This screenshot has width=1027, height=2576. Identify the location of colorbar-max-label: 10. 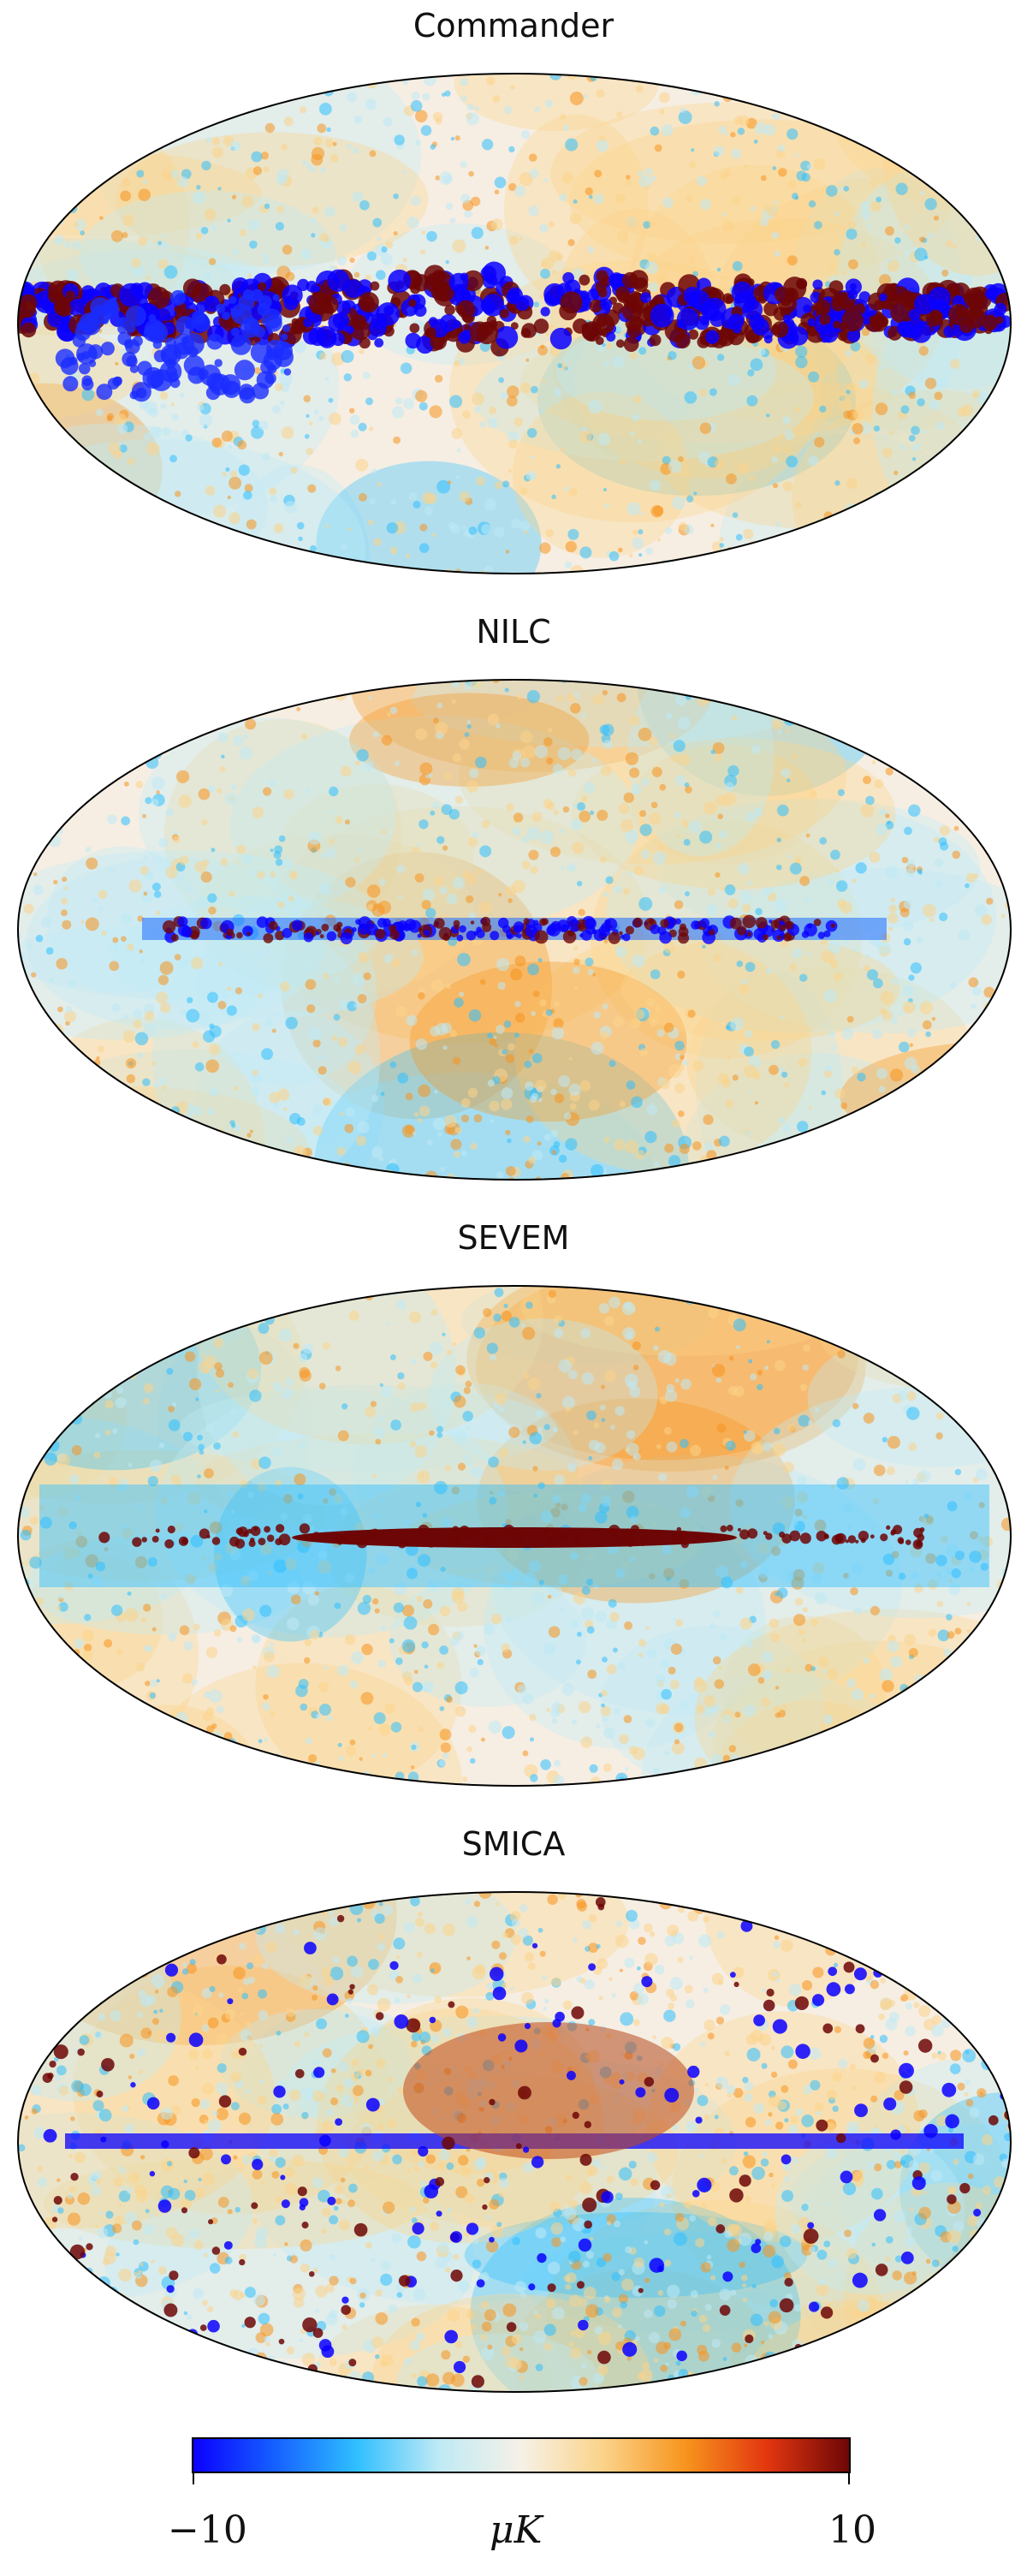
(852, 2530).